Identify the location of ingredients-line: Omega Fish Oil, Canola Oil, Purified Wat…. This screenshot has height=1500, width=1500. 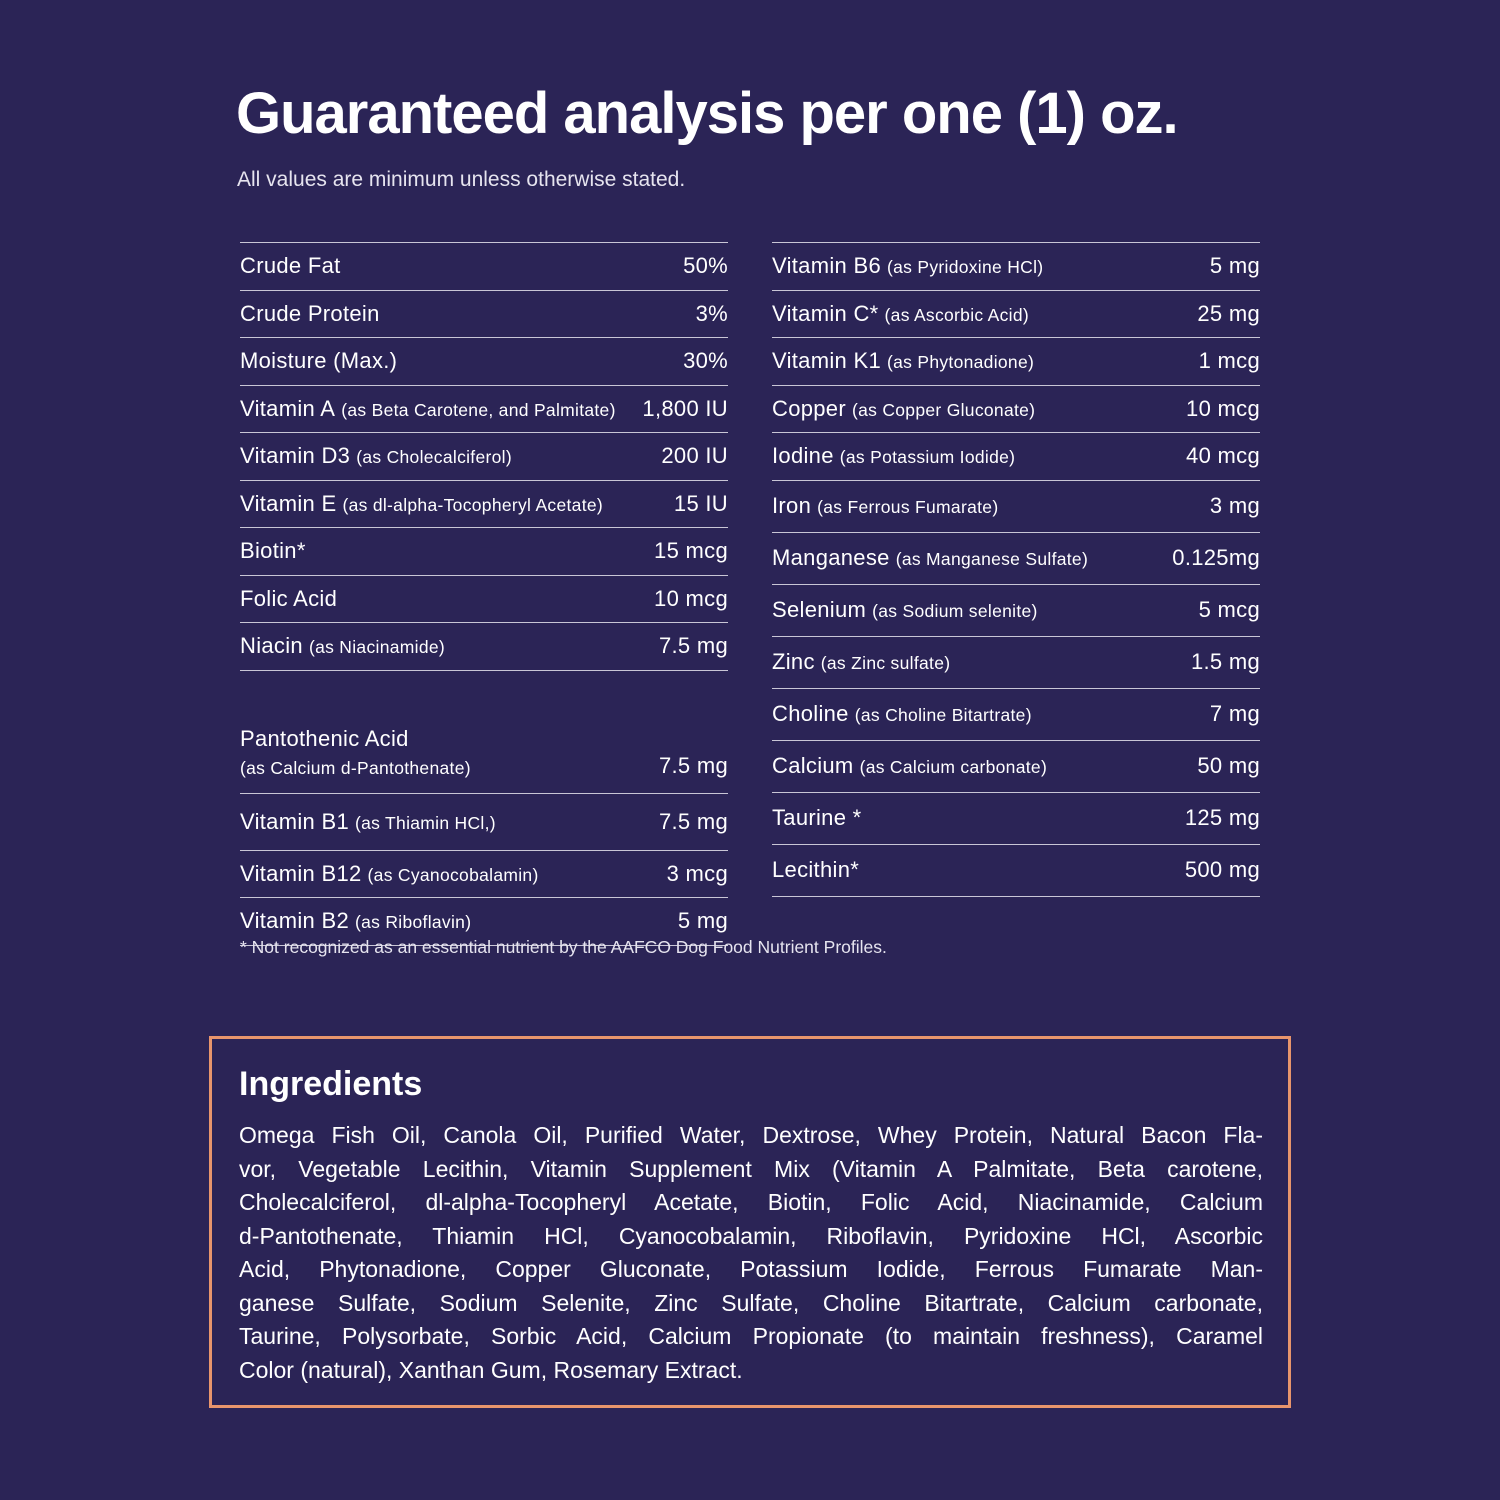
(751, 1135).